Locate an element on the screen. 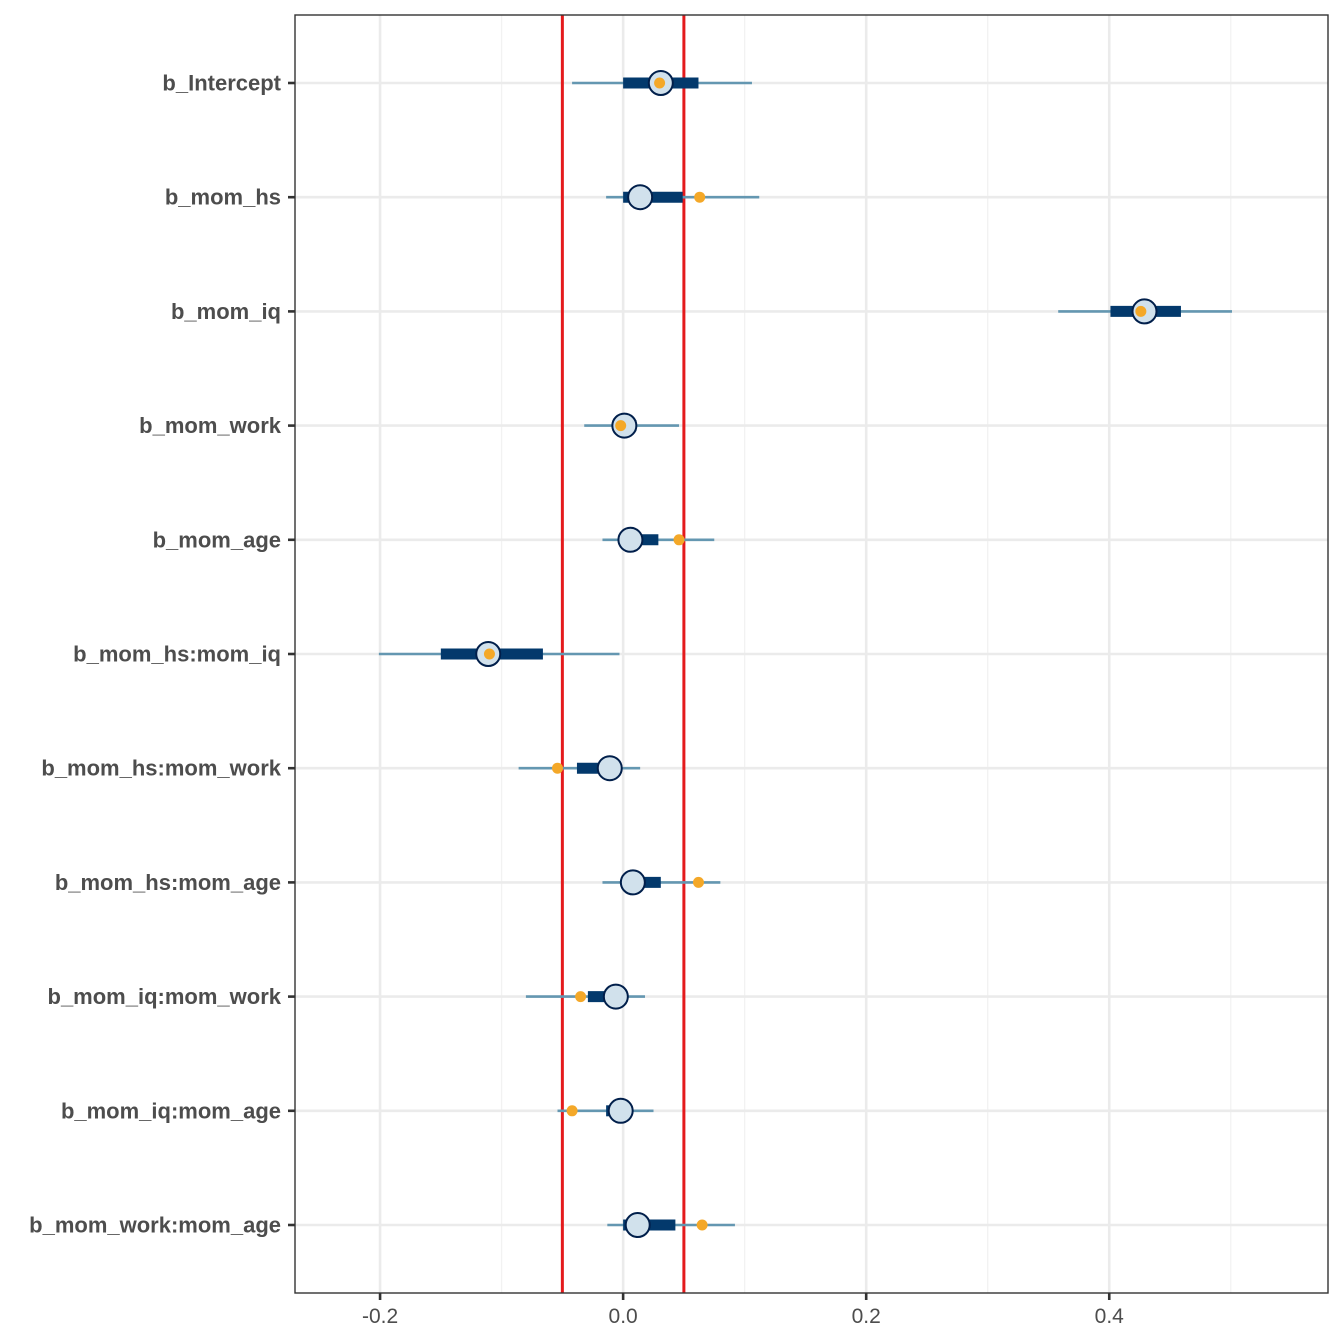 Image resolution: width=1344 pixels, height=1344 pixels. y-tick-label: b_mom_iq:mom_work is located at coordinates (165, 996).